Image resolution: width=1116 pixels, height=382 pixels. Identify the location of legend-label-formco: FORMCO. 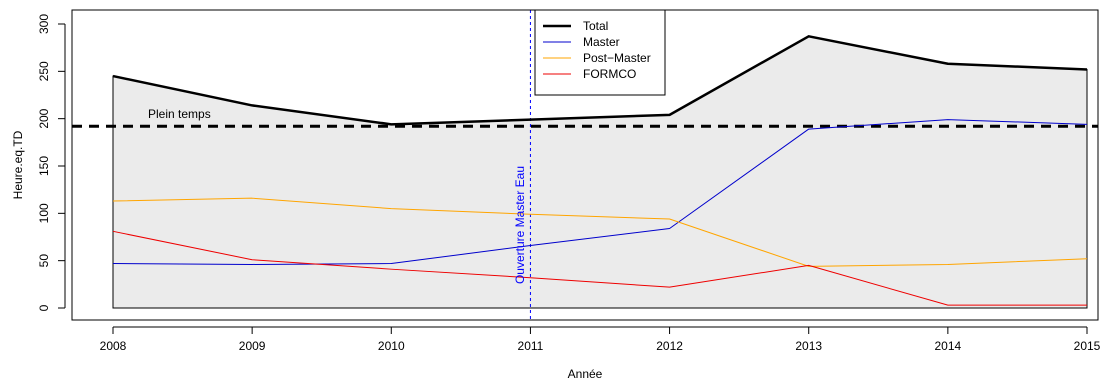
(609, 74).